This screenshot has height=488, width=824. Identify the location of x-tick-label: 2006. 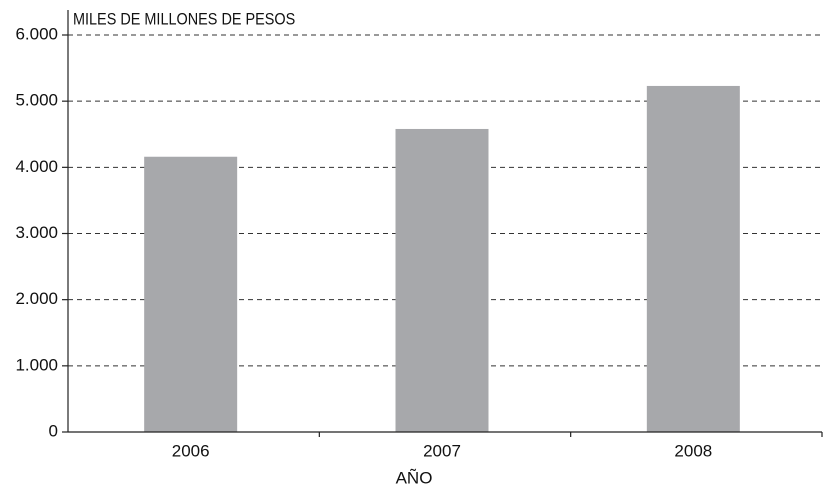
(191, 450).